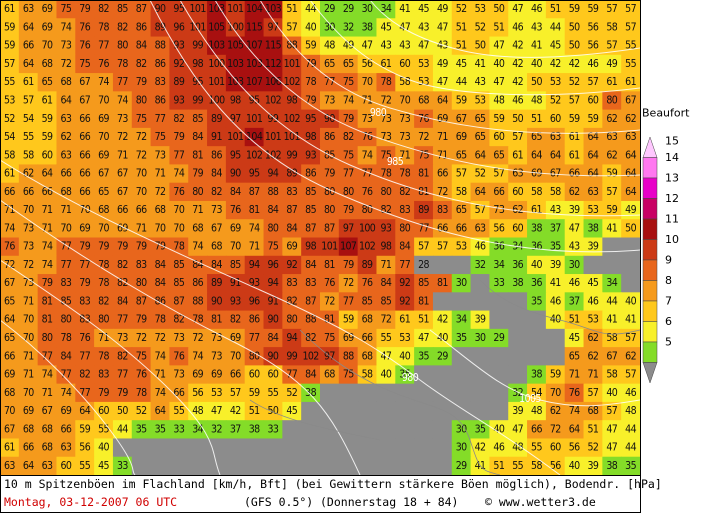 The image size is (704, 513). Describe the element at coordinates (65, 283) in the screenshot. I see `wind-value: 83` at that location.